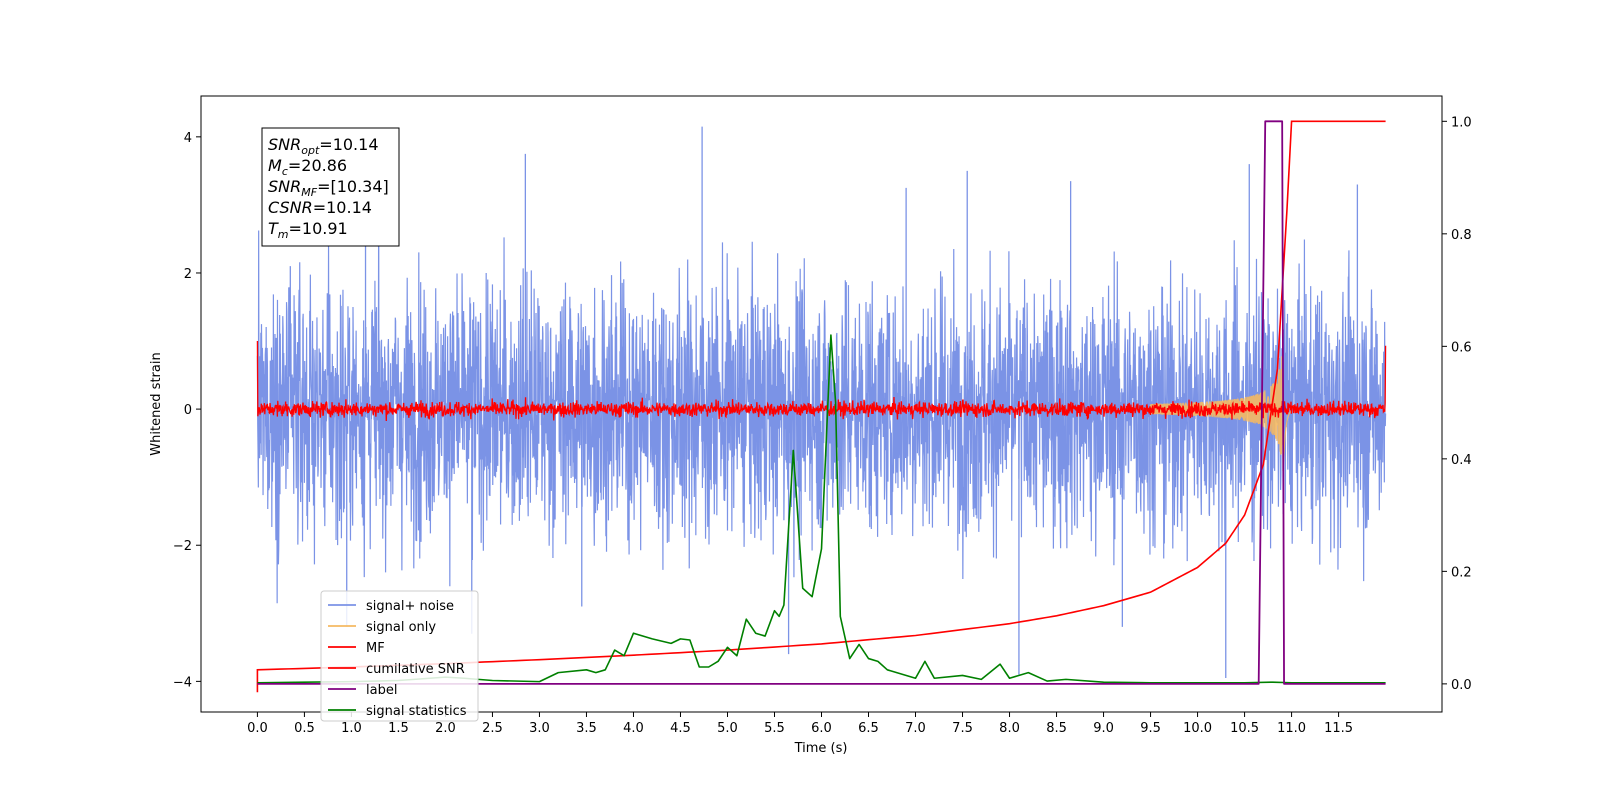 This screenshot has width=1600, height=800. What do you see at coordinates (1291, 728) in the screenshot?
I see `x-tick-label: 11.0` at bounding box center [1291, 728].